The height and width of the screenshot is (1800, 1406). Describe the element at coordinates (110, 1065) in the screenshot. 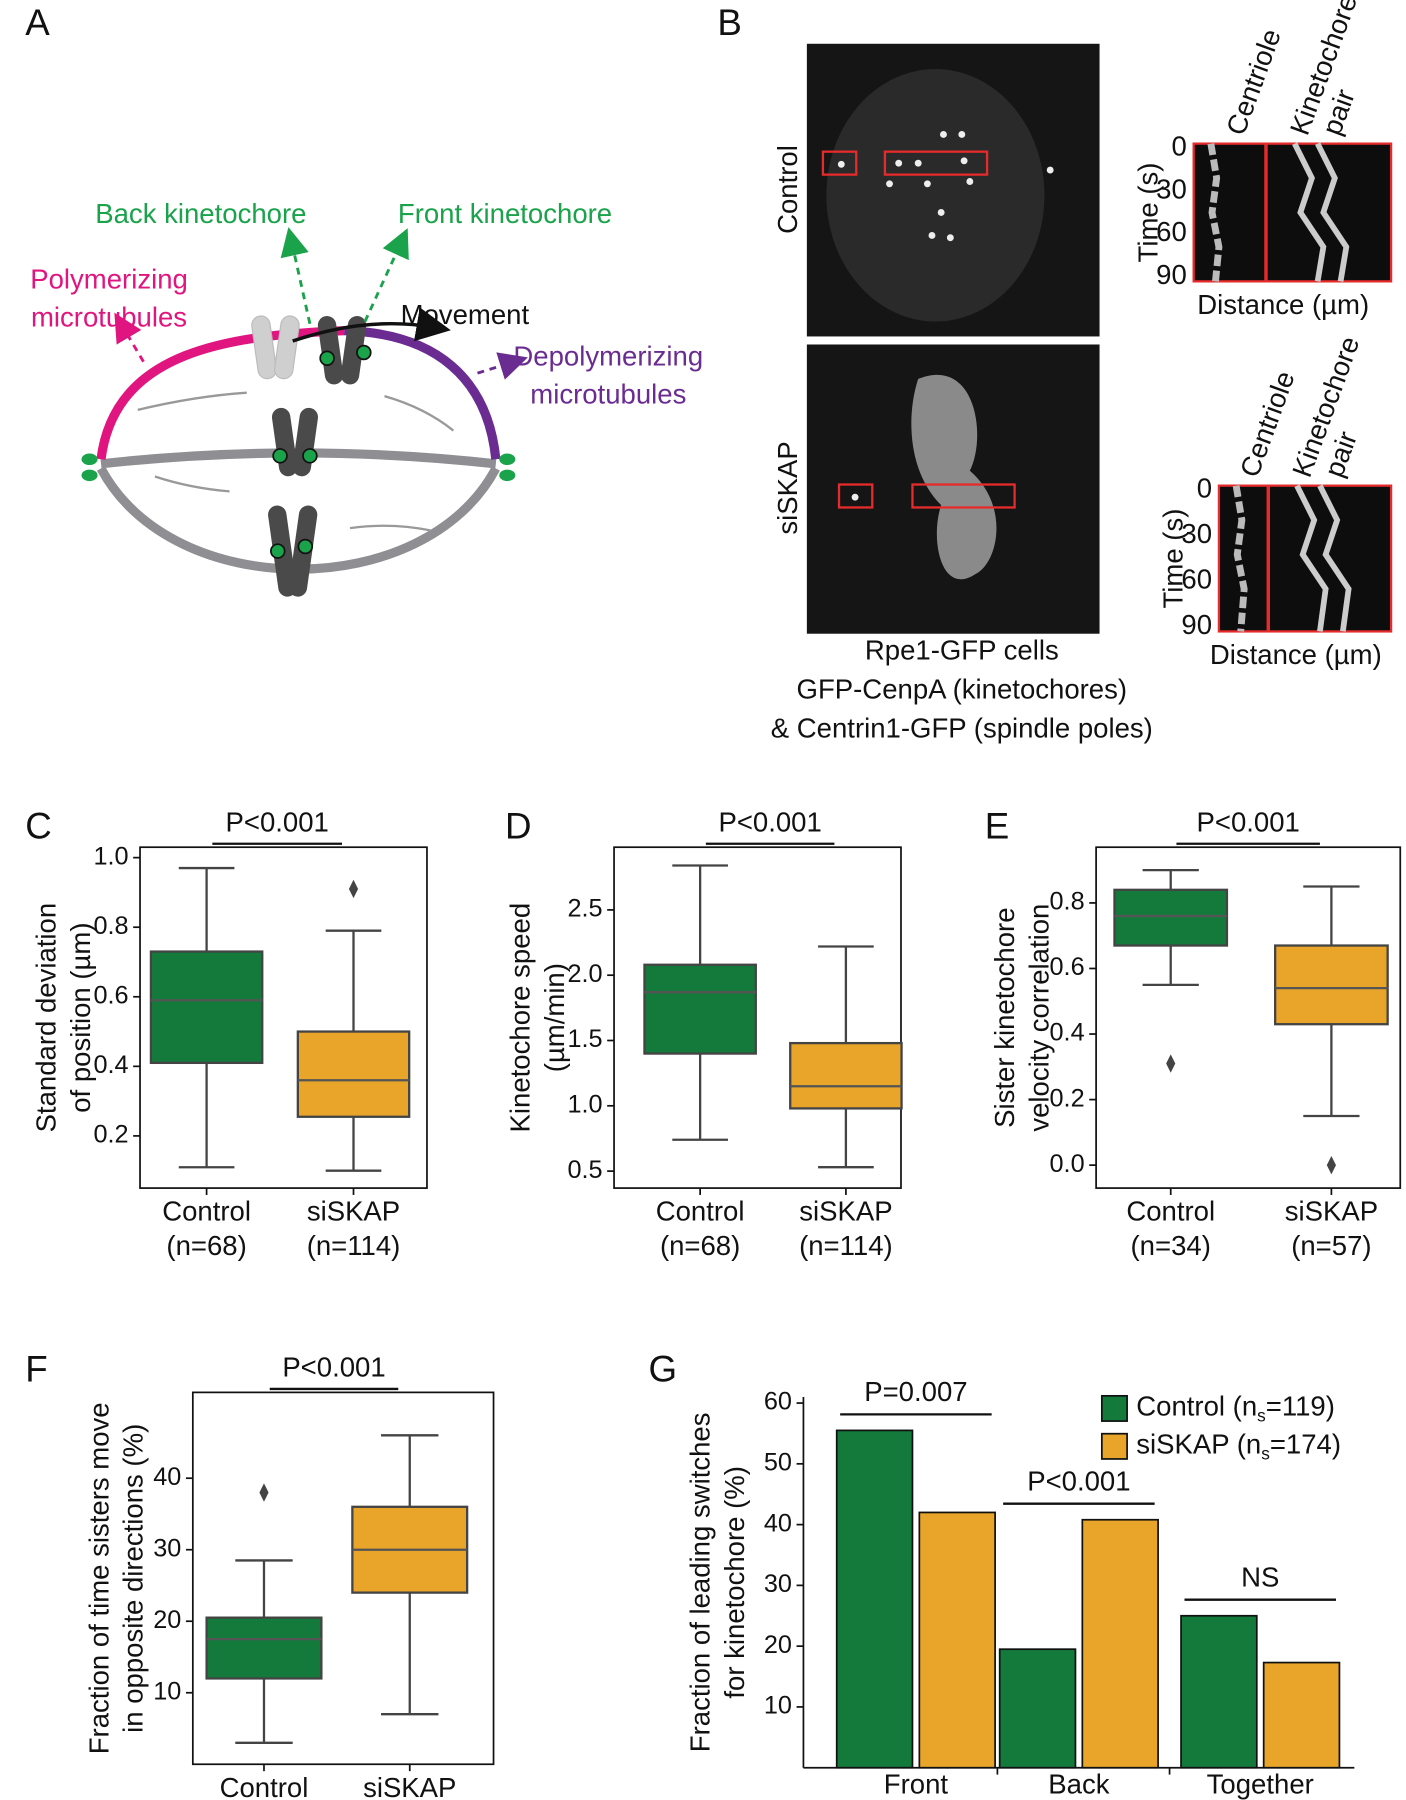

I see `y-tick-label: 0.4` at that location.